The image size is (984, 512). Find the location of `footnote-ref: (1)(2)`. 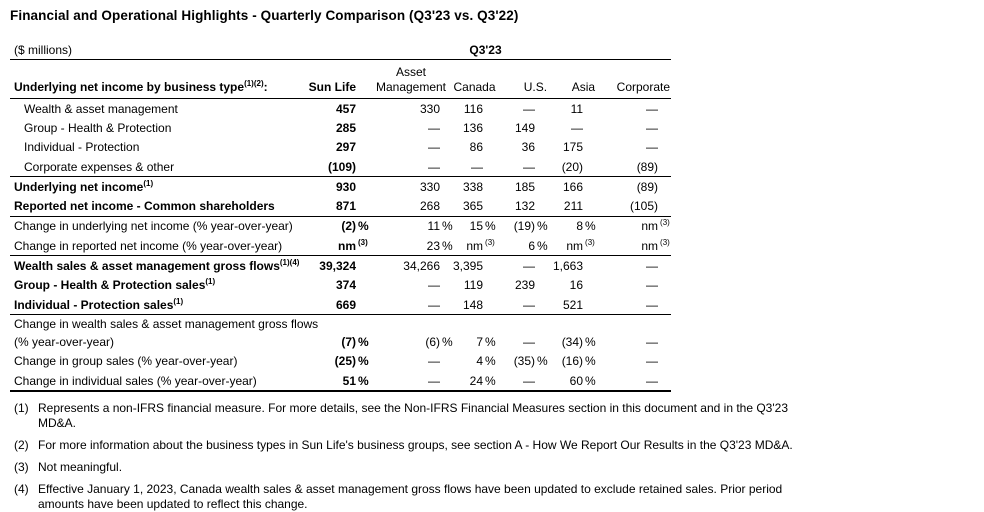

footnote-ref: (1)(2) is located at coordinates (254, 83).